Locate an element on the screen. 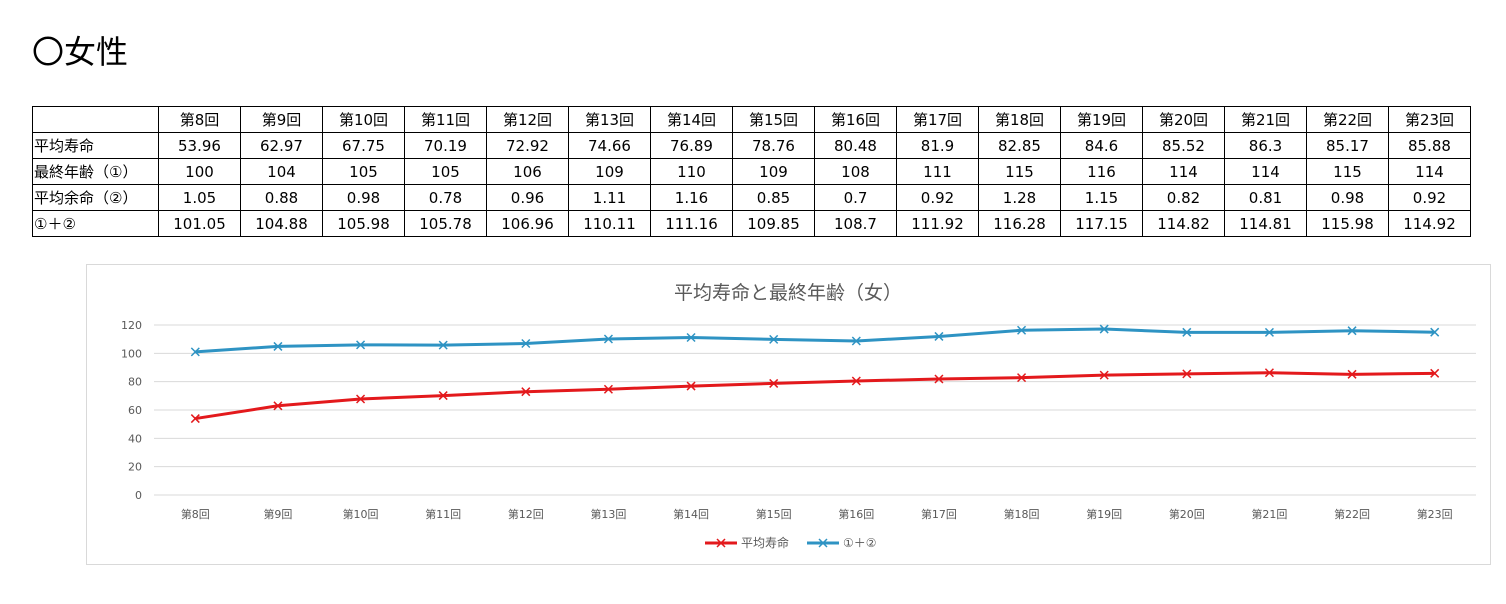 The height and width of the screenshot is (604, 1506). table-column-header: 第18回 is located at coordinates (1019, 119).